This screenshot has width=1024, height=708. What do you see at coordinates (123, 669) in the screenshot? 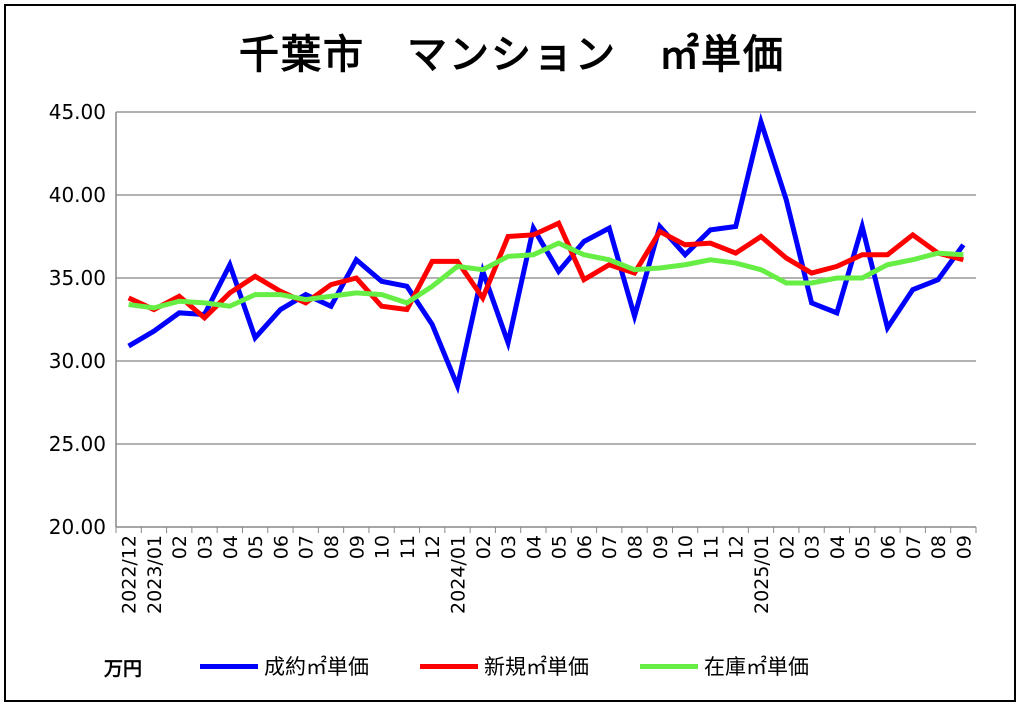
I see `y-unit-label: 万円` at bounding box center [123, 669].